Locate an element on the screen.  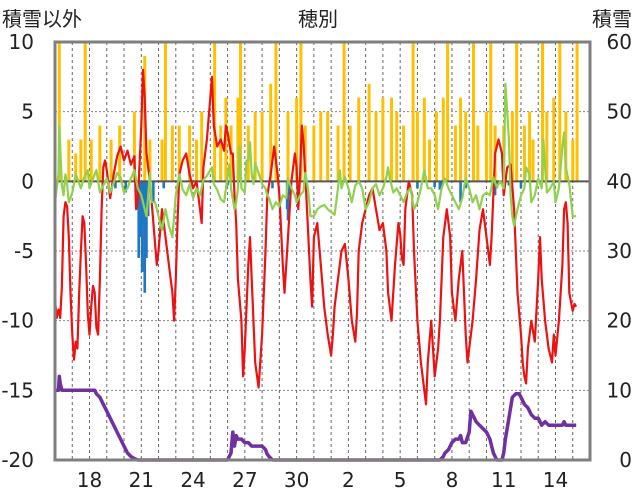
right-tick-label: 40 is located at coordinates (619, 181).